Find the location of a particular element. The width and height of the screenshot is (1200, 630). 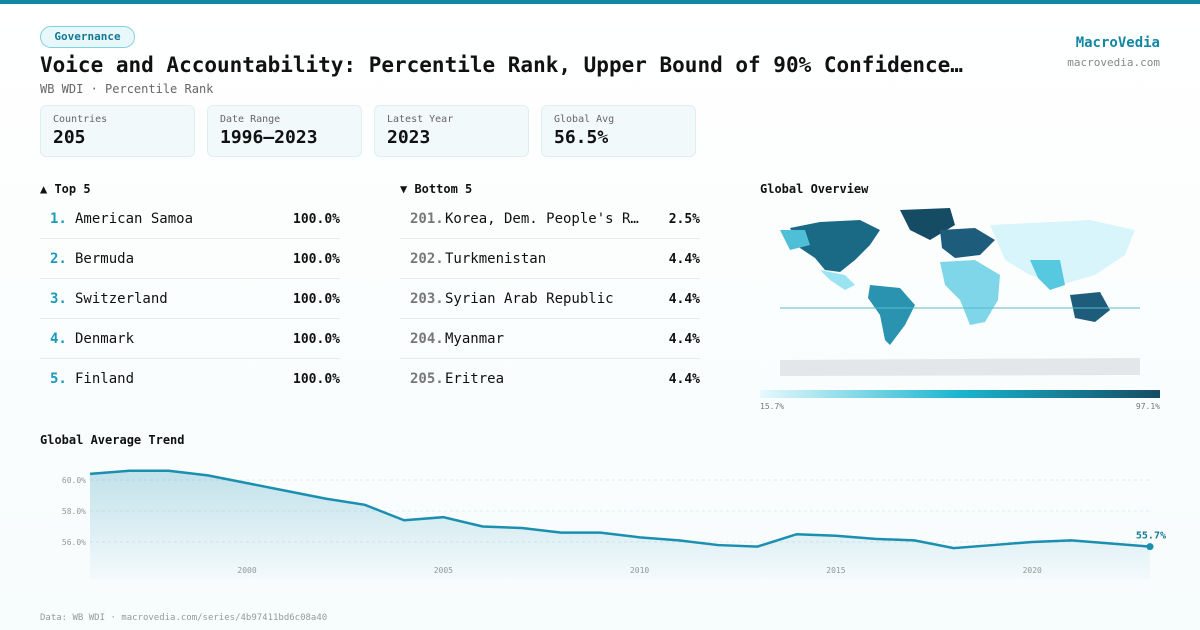

country-name: Bermuda is located at coordinates (105, 259).